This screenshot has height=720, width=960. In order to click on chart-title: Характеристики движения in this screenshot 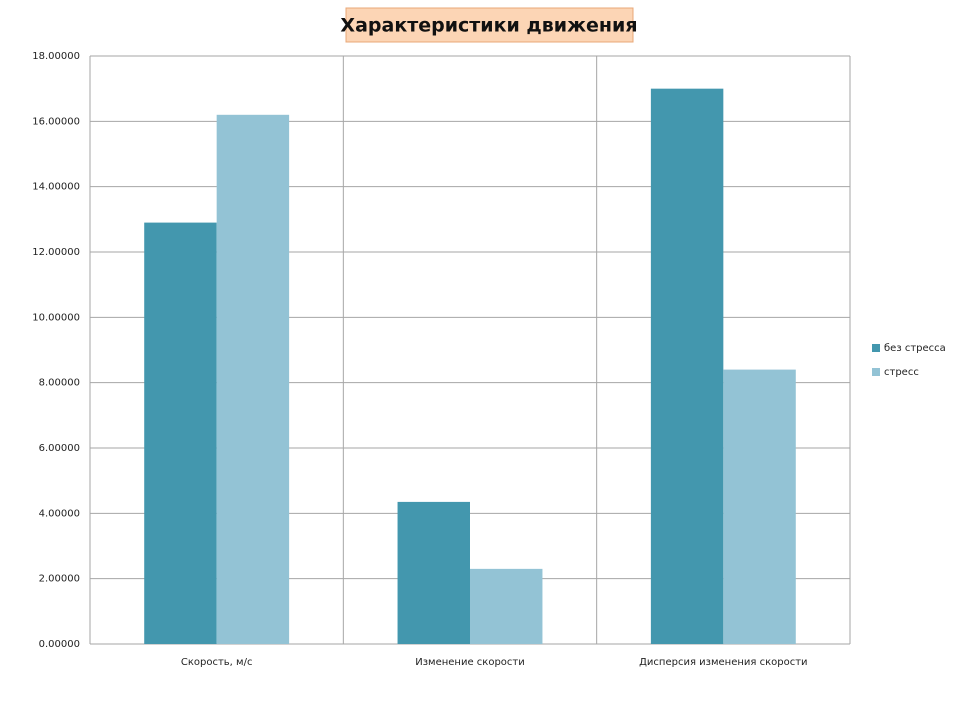, I will do `click(488, 26)`.